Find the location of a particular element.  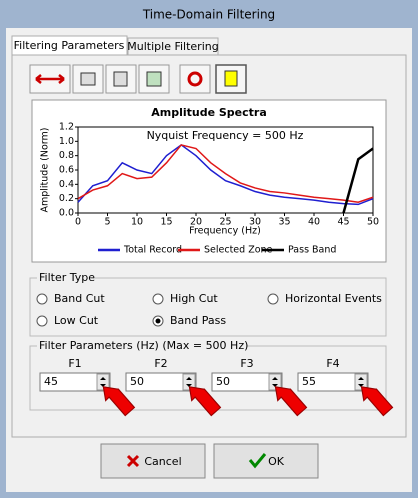

radio-label: Band Cut is located at coordinates (79, 298).